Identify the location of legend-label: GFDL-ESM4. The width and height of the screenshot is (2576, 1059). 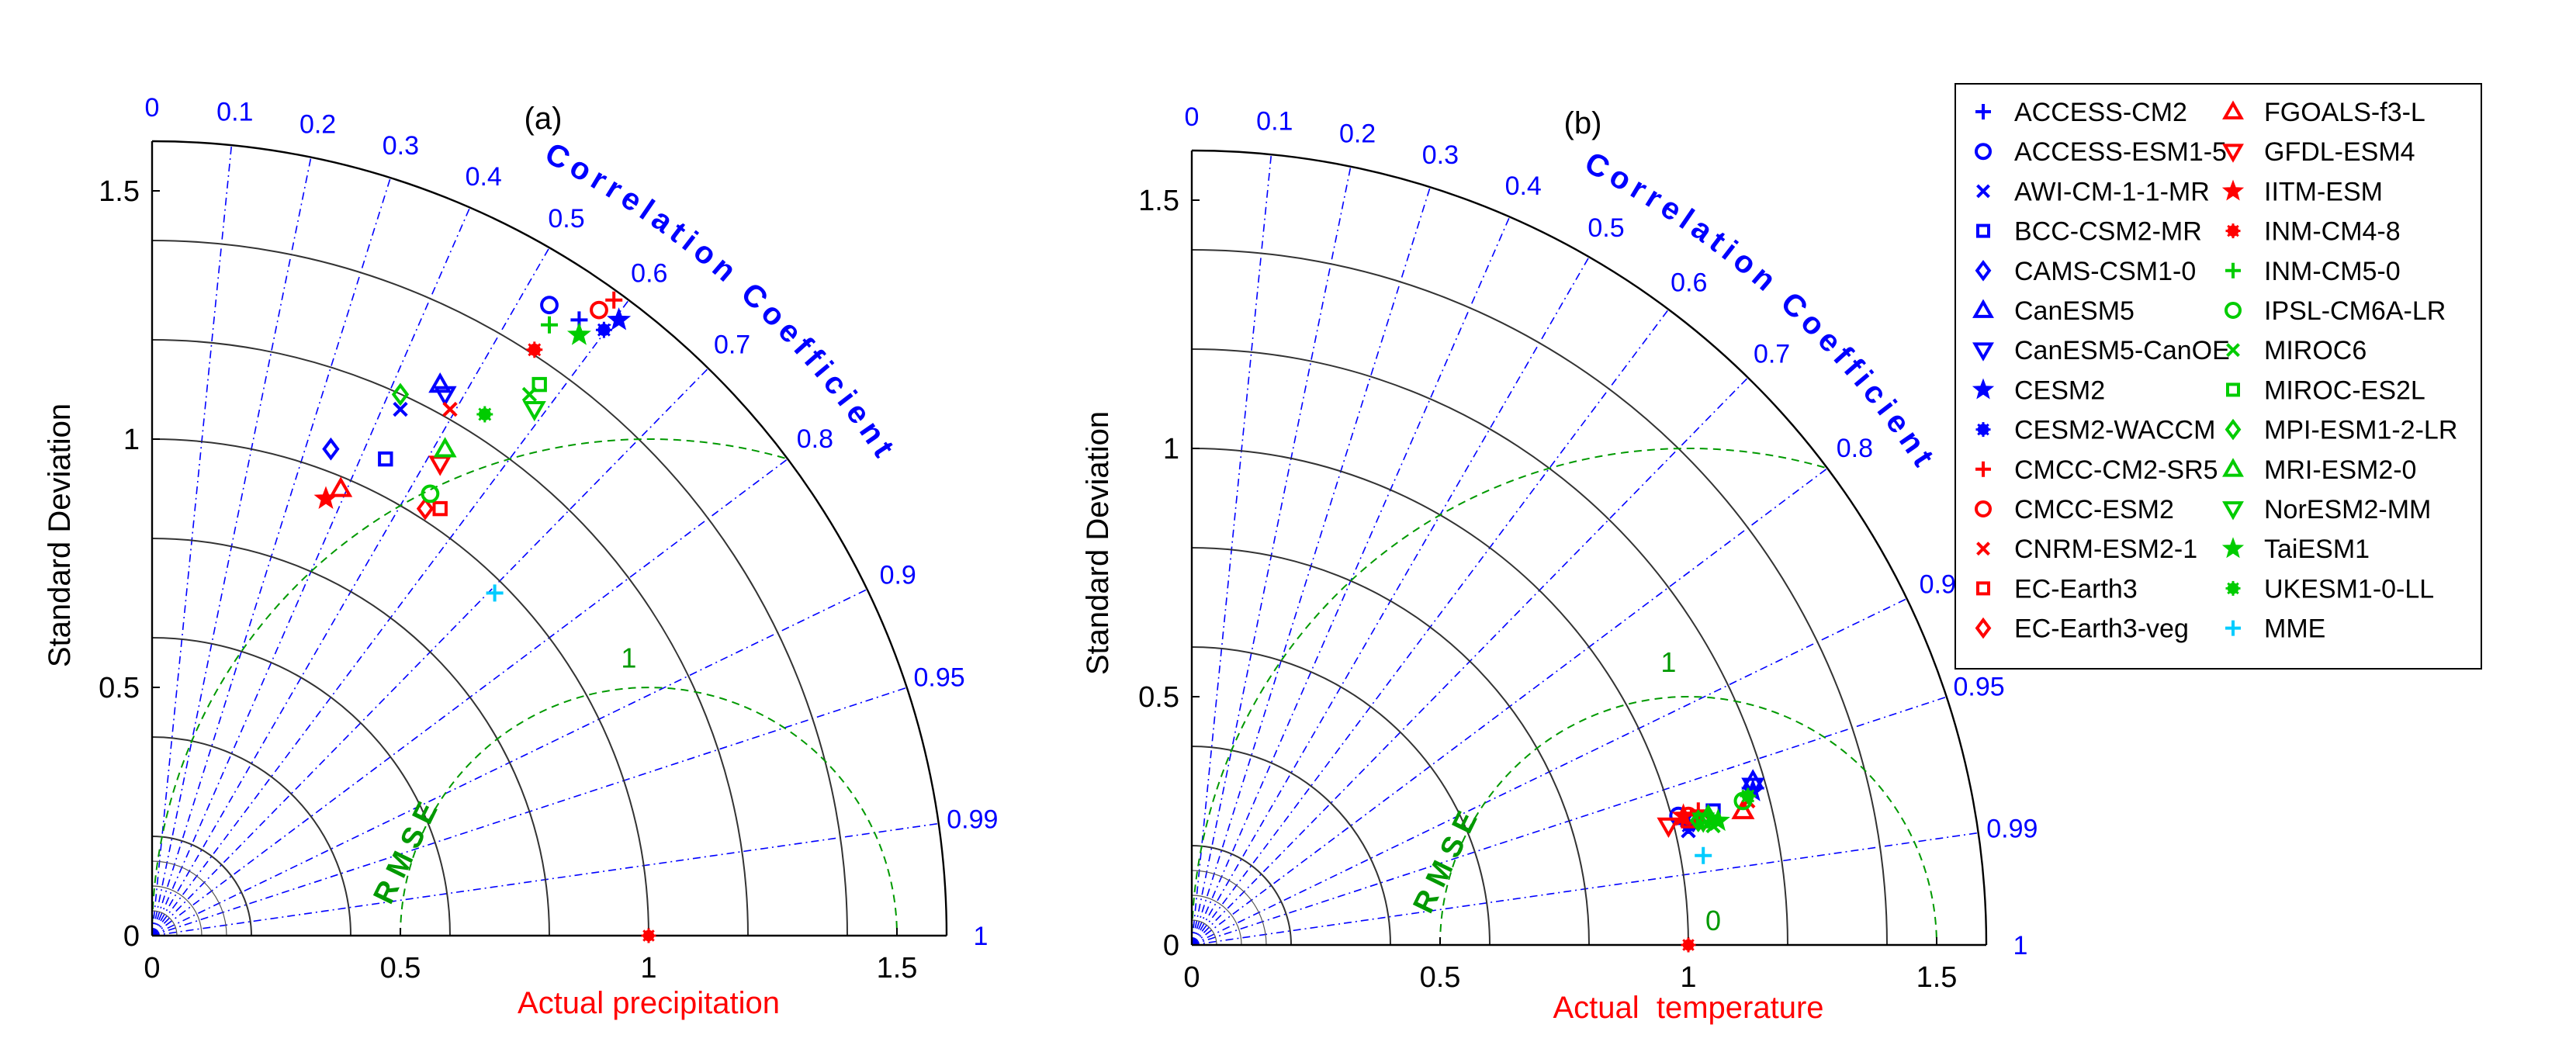
(2339, 152).